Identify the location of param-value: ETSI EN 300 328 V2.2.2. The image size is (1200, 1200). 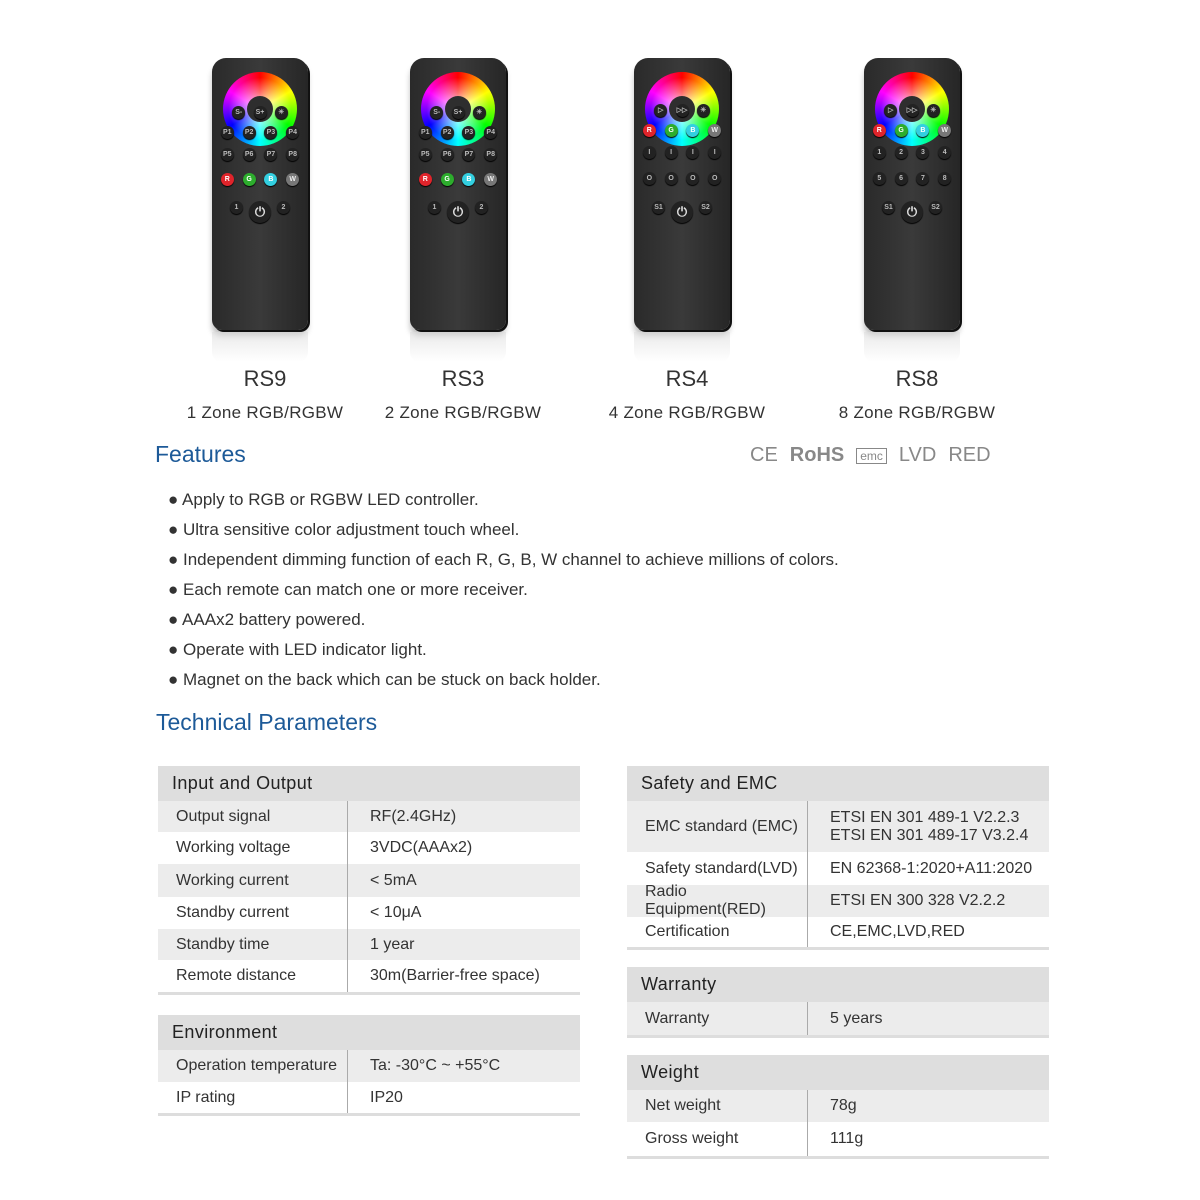
(906, 901).